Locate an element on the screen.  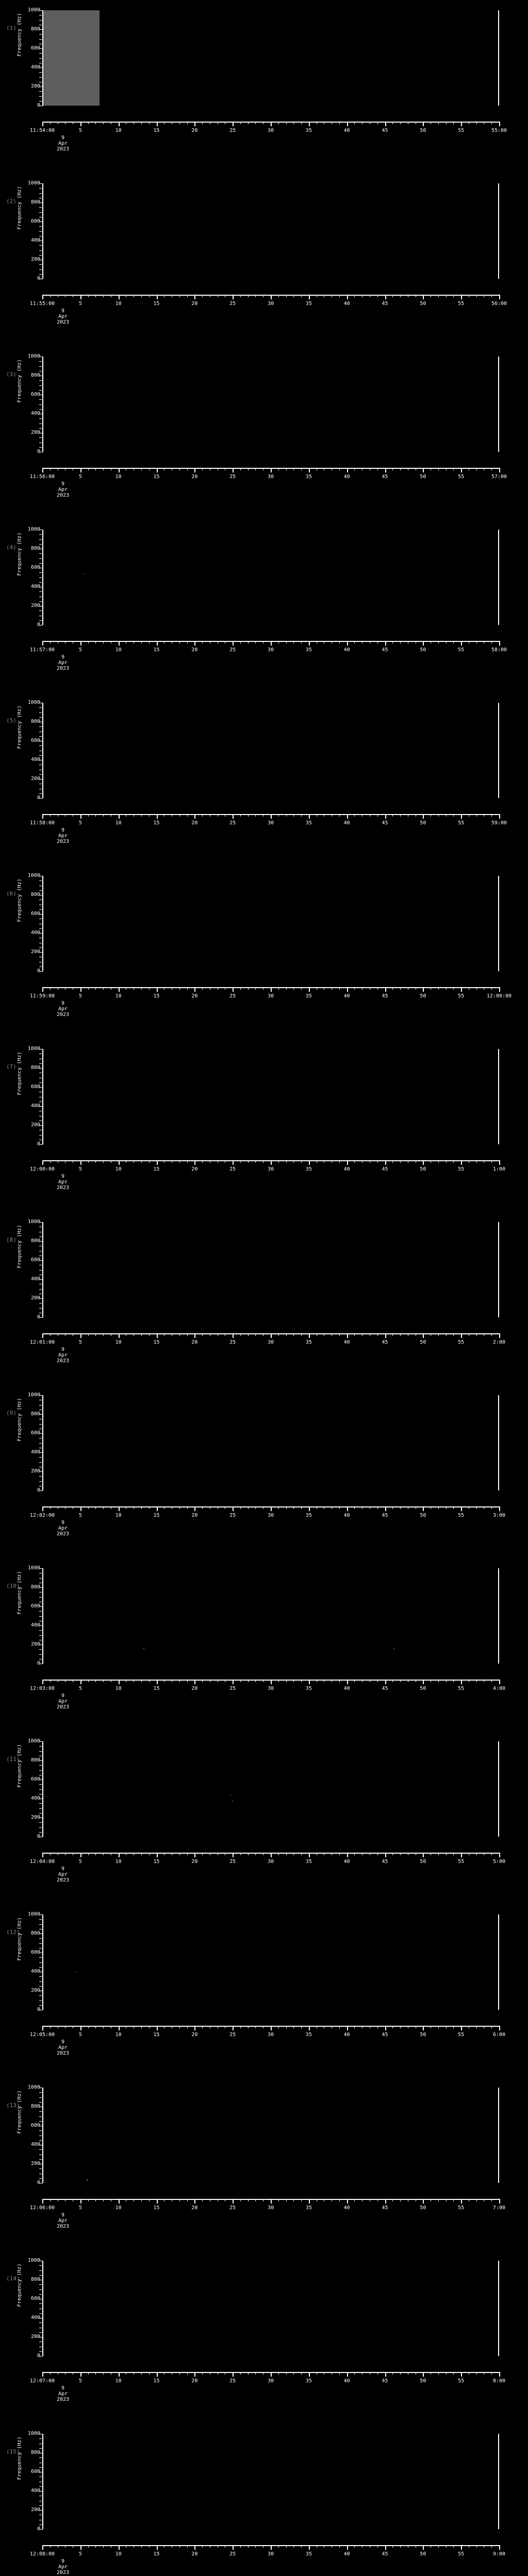
y-tick-labels: 1000 800 600 400 200 0 is located at coordinates (27, 1962).